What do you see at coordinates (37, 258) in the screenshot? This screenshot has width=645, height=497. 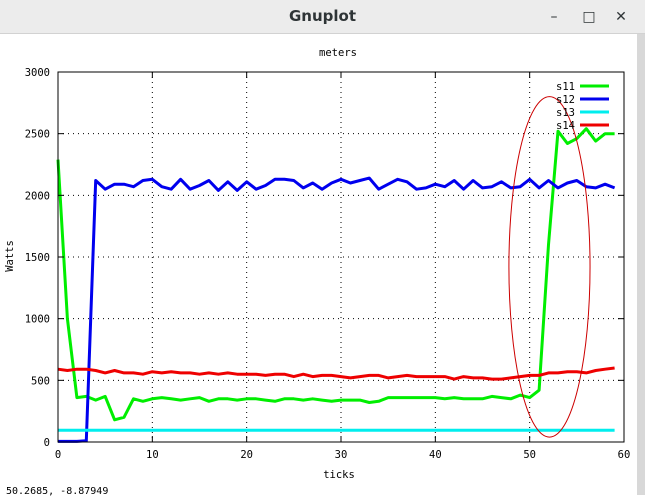 I see `y-tick-label: 1500` at bounding box center [37, 258].